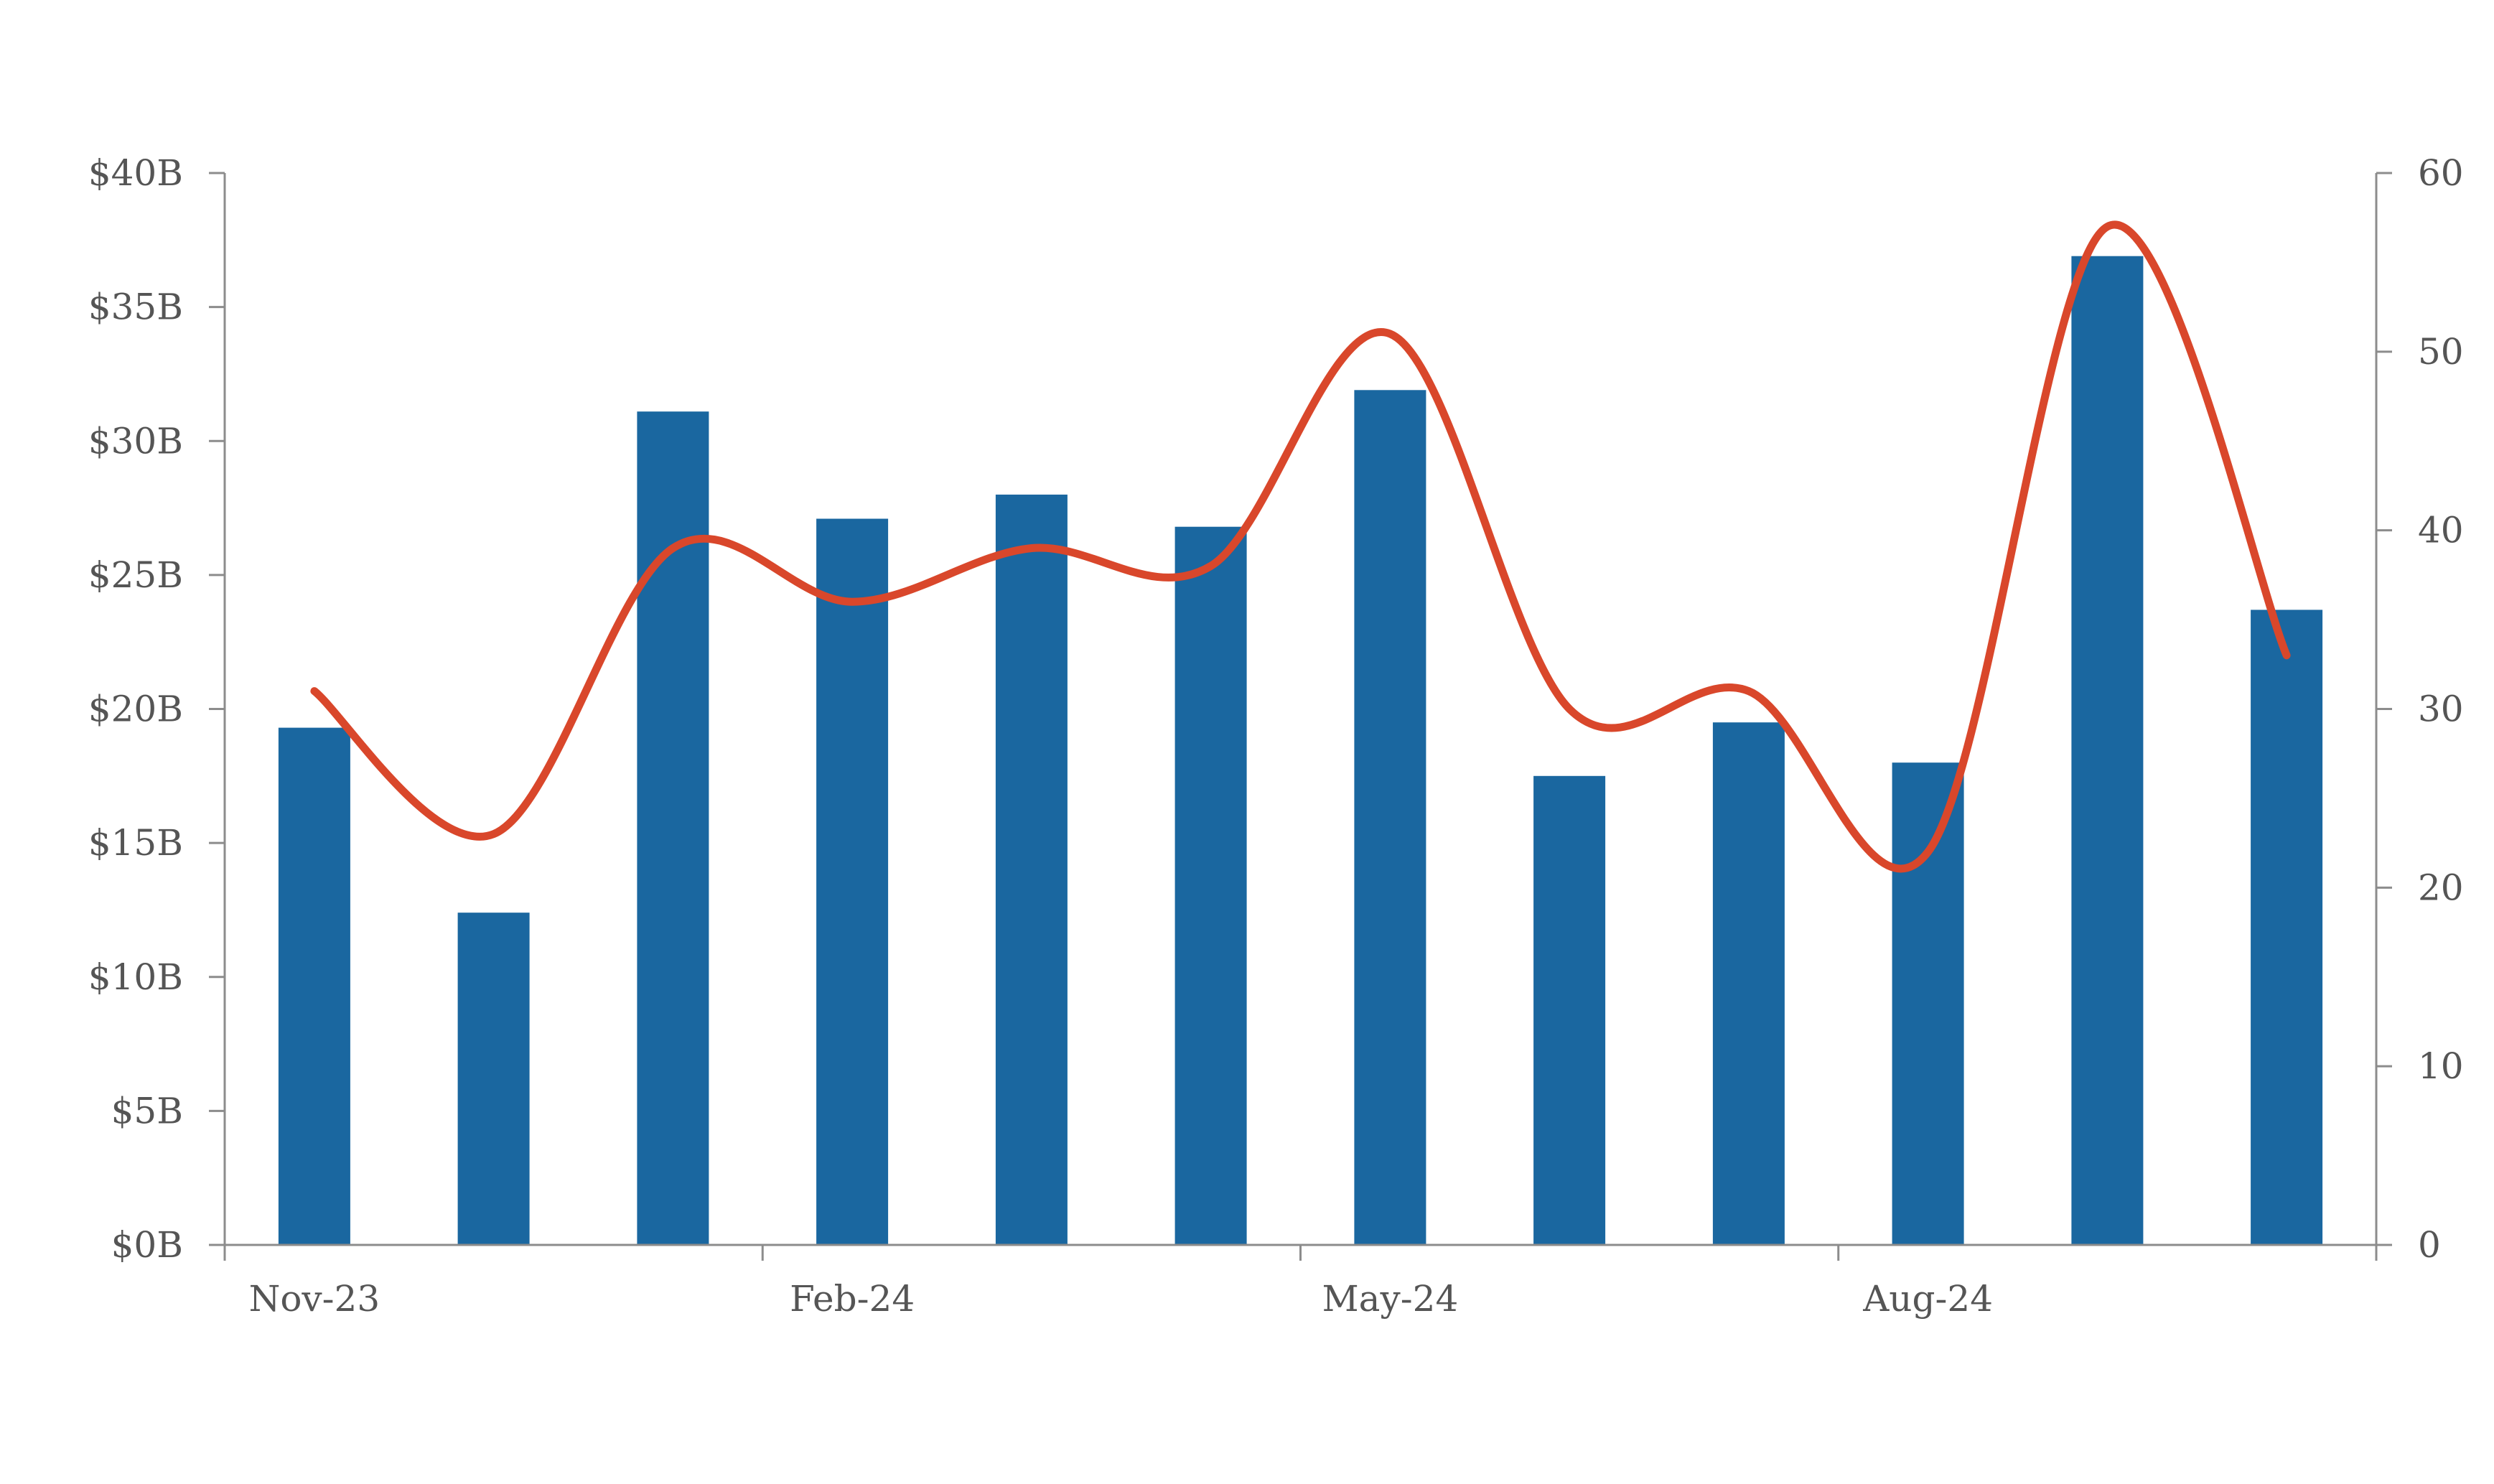 The width and height of the screenshot is (2494, 1484). I want to click on left-tick-label: $30B, so click(135, 441).